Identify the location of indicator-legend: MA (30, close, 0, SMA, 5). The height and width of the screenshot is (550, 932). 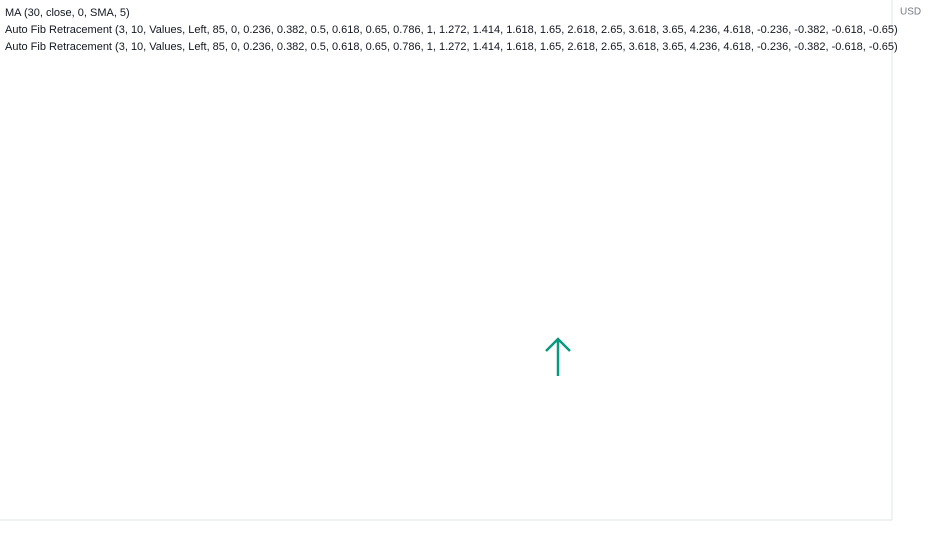
(67, 13).